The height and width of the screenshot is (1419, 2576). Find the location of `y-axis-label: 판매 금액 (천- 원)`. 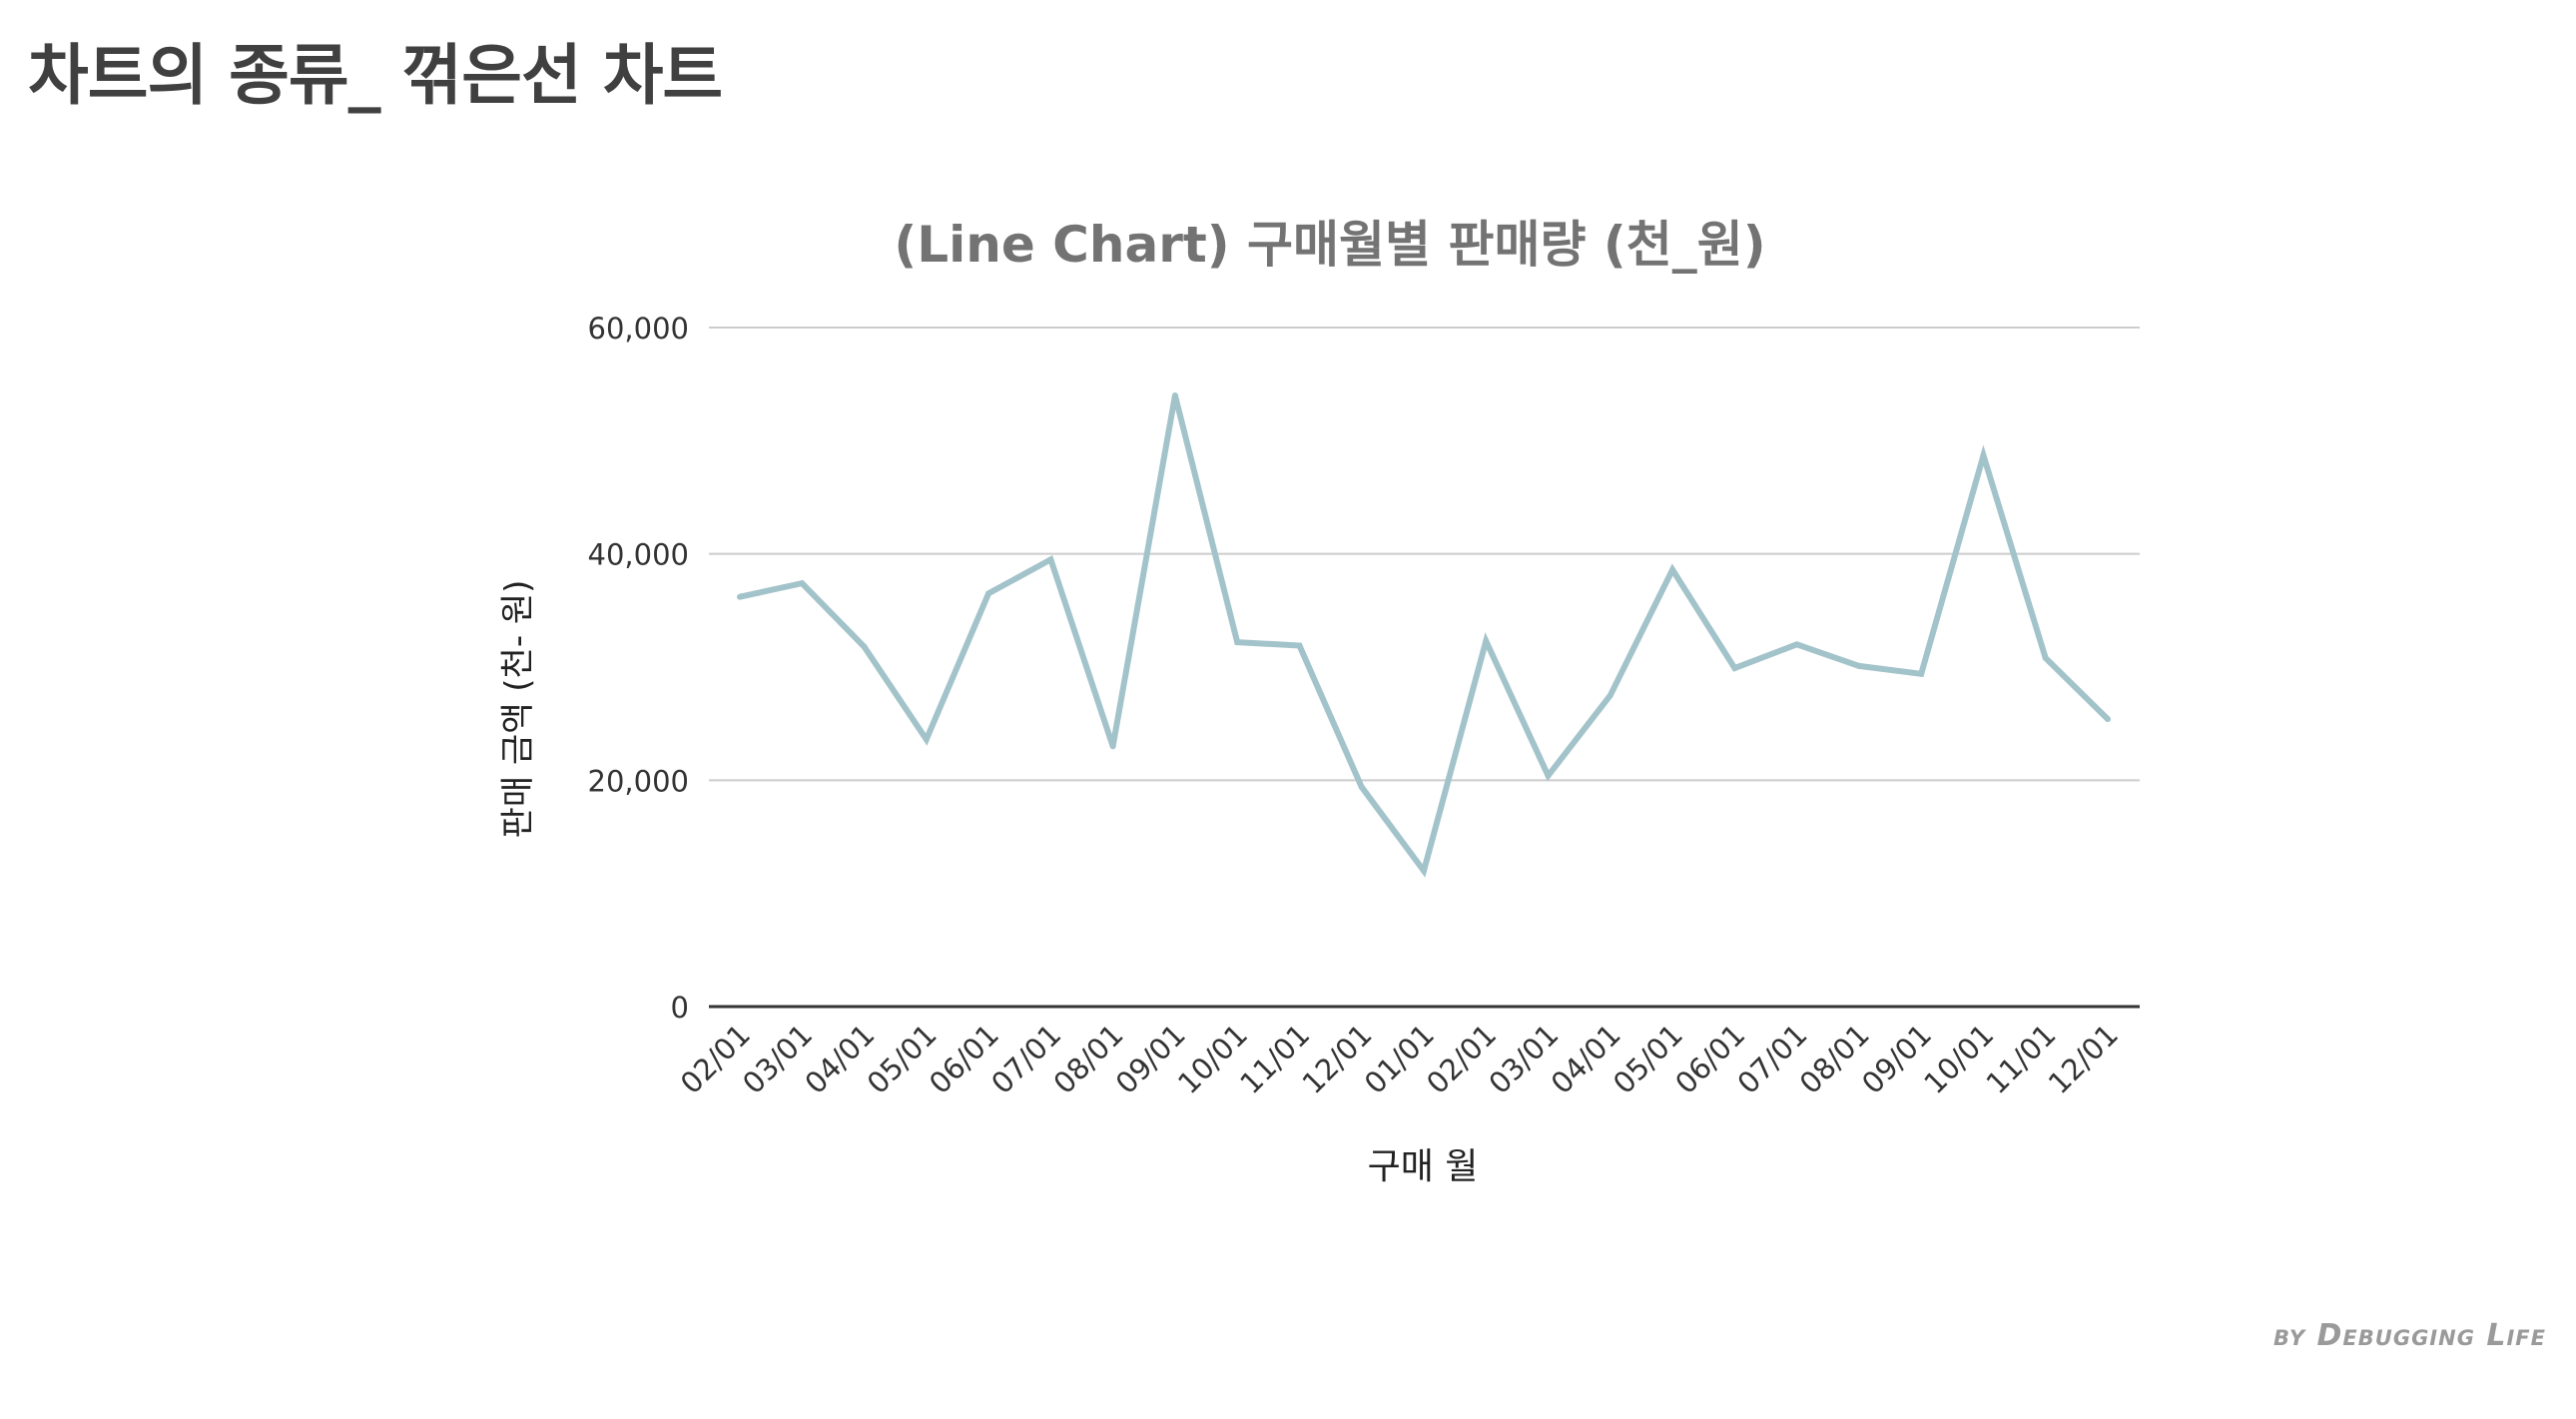

y-axis-label: 판매 금액 (천- 원) is located at coordinates (518, 709).